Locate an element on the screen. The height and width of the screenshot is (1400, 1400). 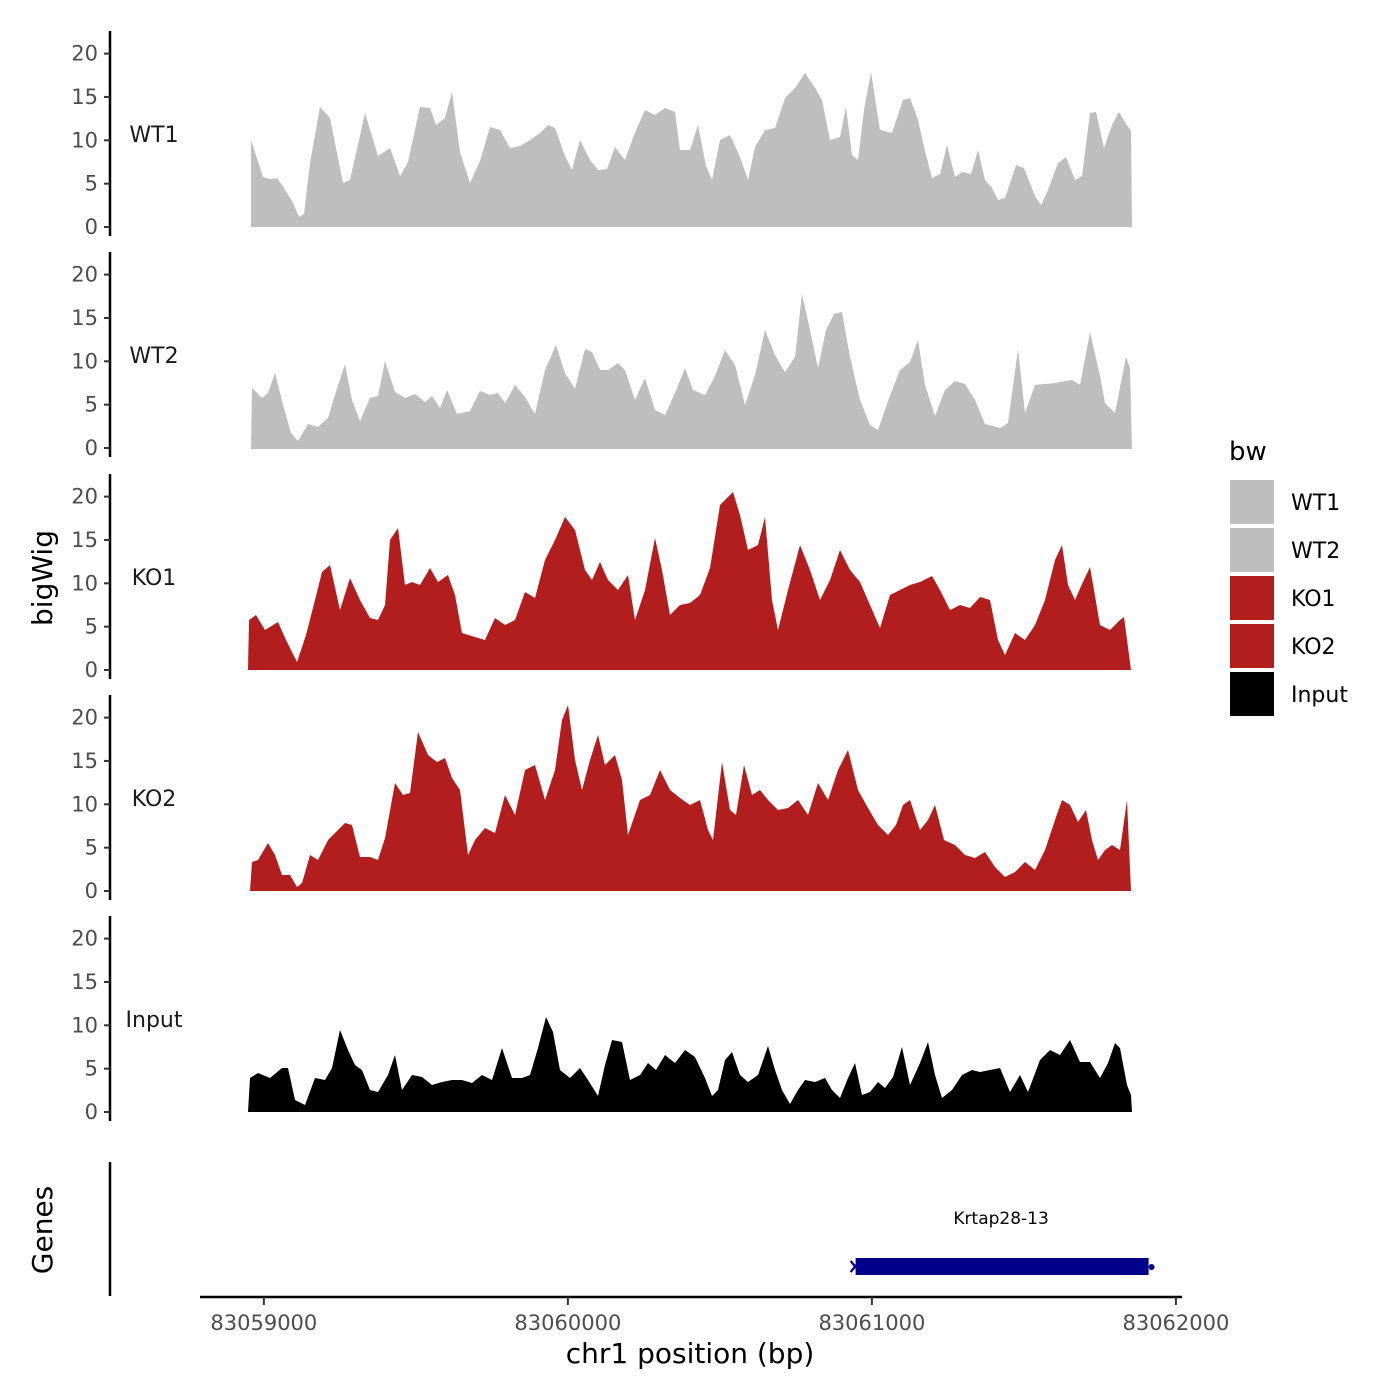
legend-swatch-wt1 is located at coordinates (1252, 502).